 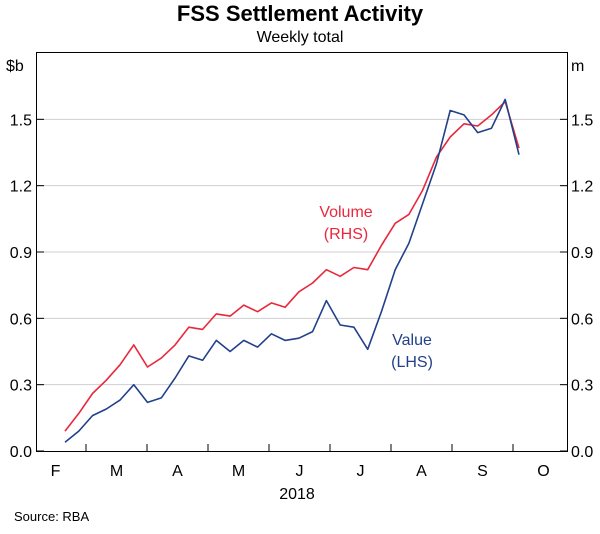 What do you see at coordinates (582, 452) in the screenshot?
I see `y-tick-label-right-0: 0.0` at bounding box center [582, 452].